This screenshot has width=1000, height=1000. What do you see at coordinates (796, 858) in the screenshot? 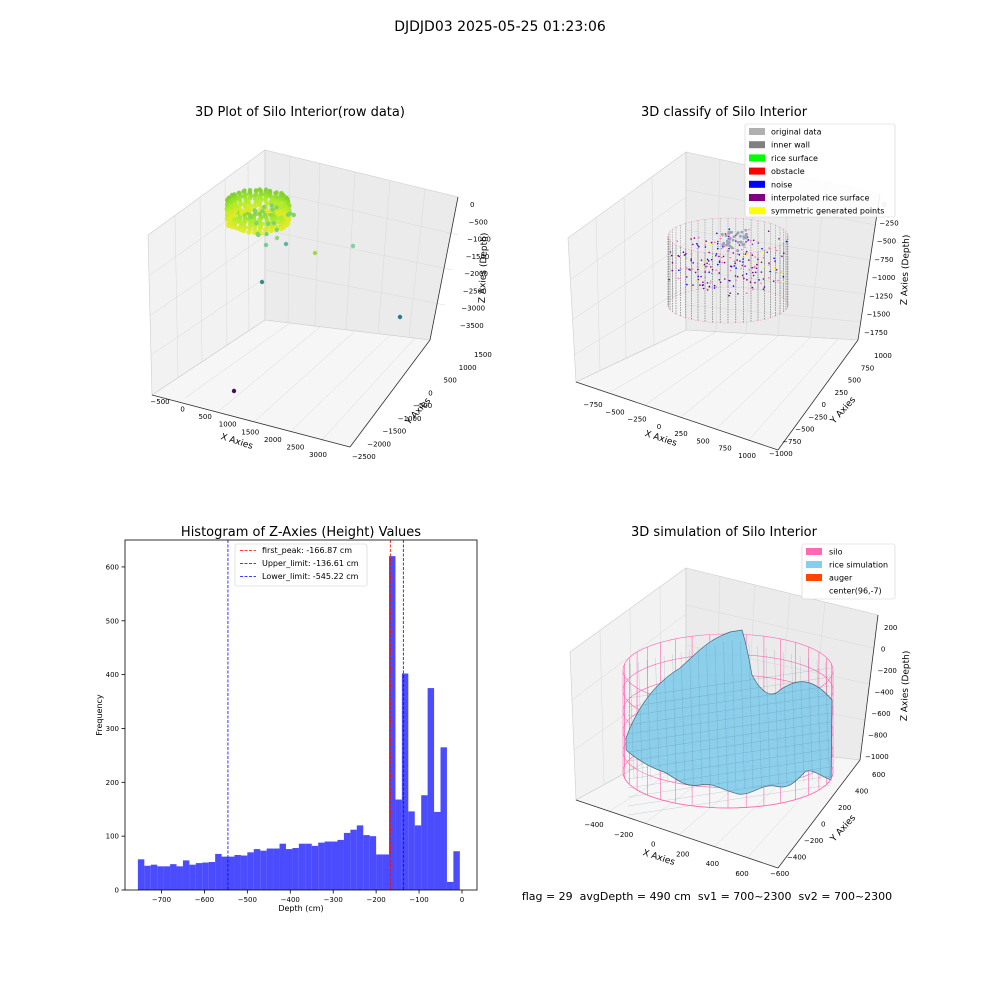
I see `ytick-label: −400` at bounding box center [796, 858].